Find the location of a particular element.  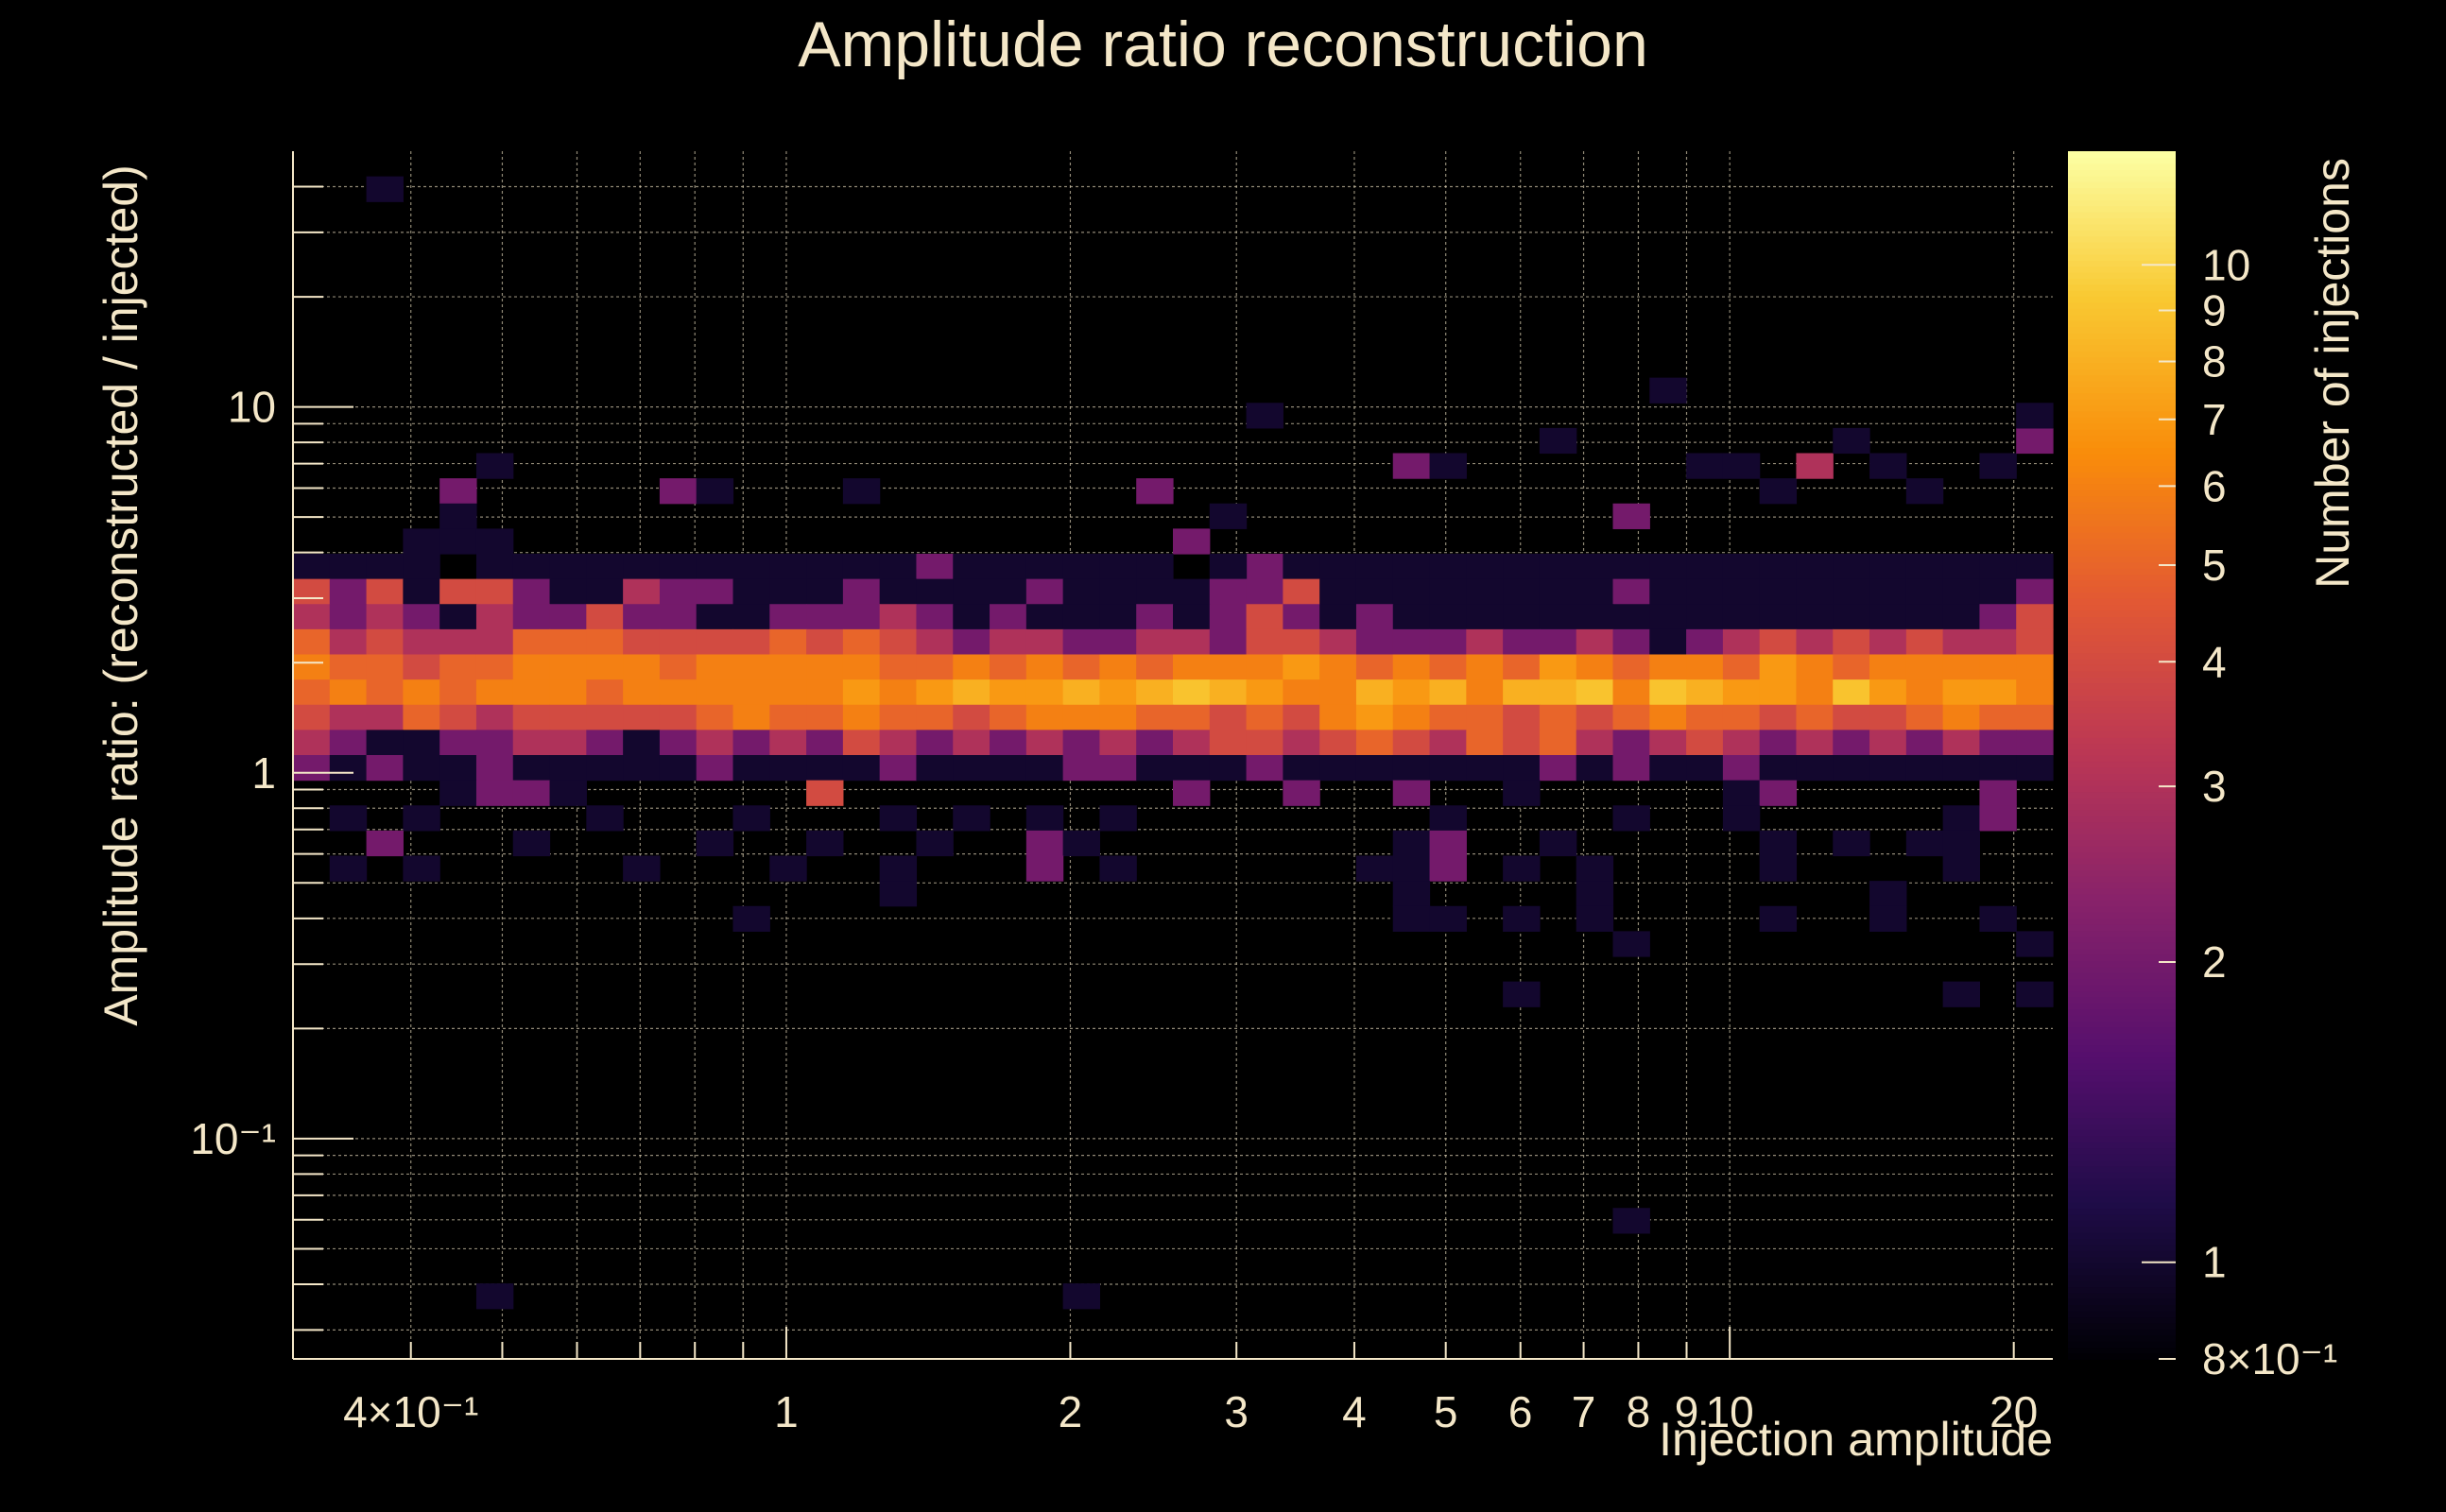

z-tick-label: 8 is located at coordinates (2214, 362).